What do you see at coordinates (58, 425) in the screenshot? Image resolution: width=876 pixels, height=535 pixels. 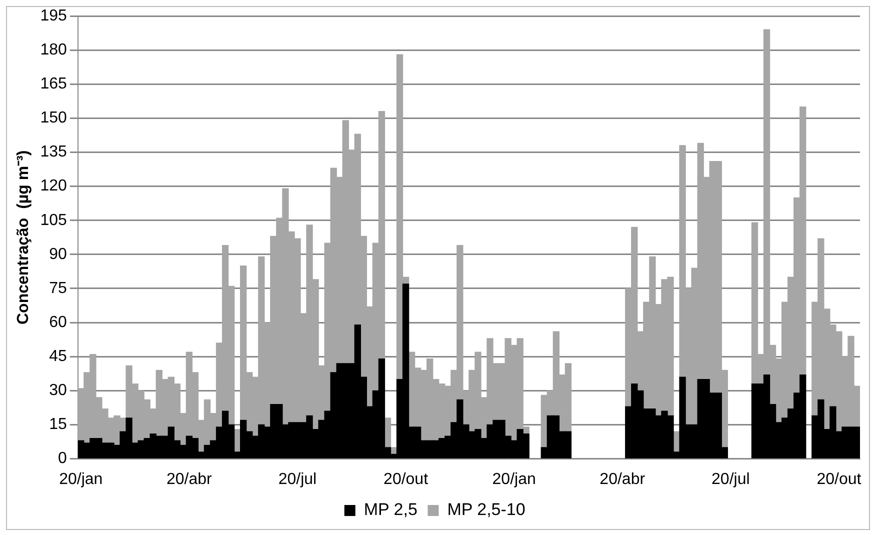 I see `y-tick-label: 15` at bounding box center [58, 425].